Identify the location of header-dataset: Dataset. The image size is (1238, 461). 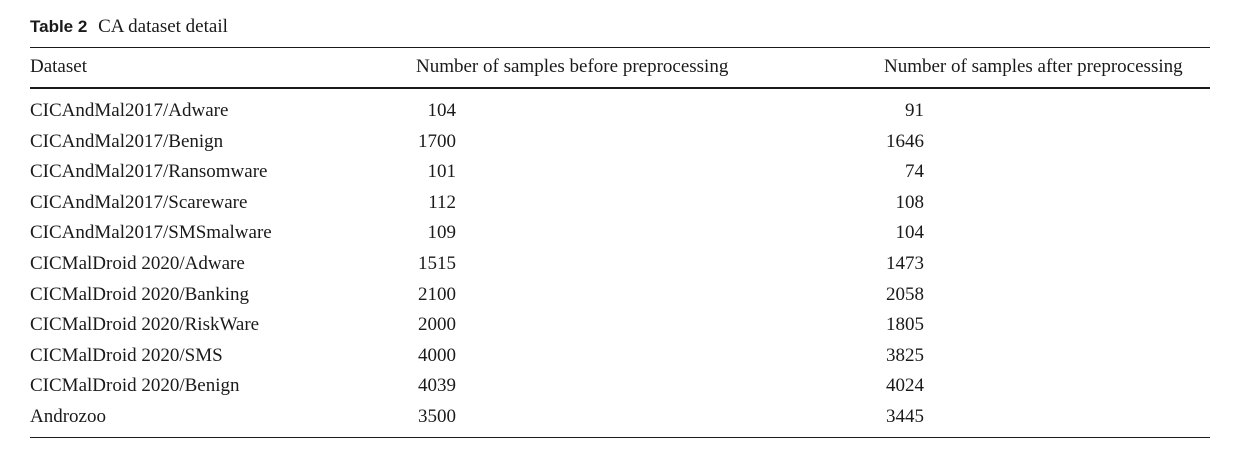
(58, 66).